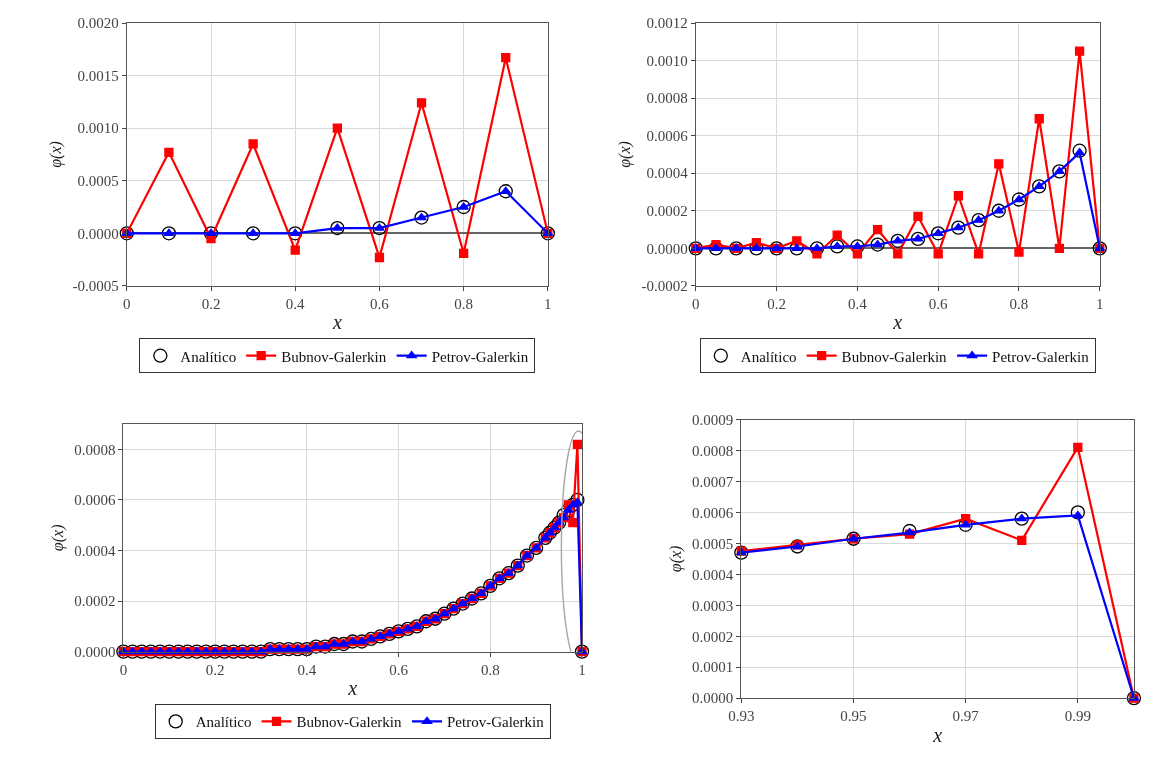 This screenshot has width=1155, height=767. Describe the element at coordinates (713, 419) in the screenshot. I see `y-tick-label: 0.0009` at that location.